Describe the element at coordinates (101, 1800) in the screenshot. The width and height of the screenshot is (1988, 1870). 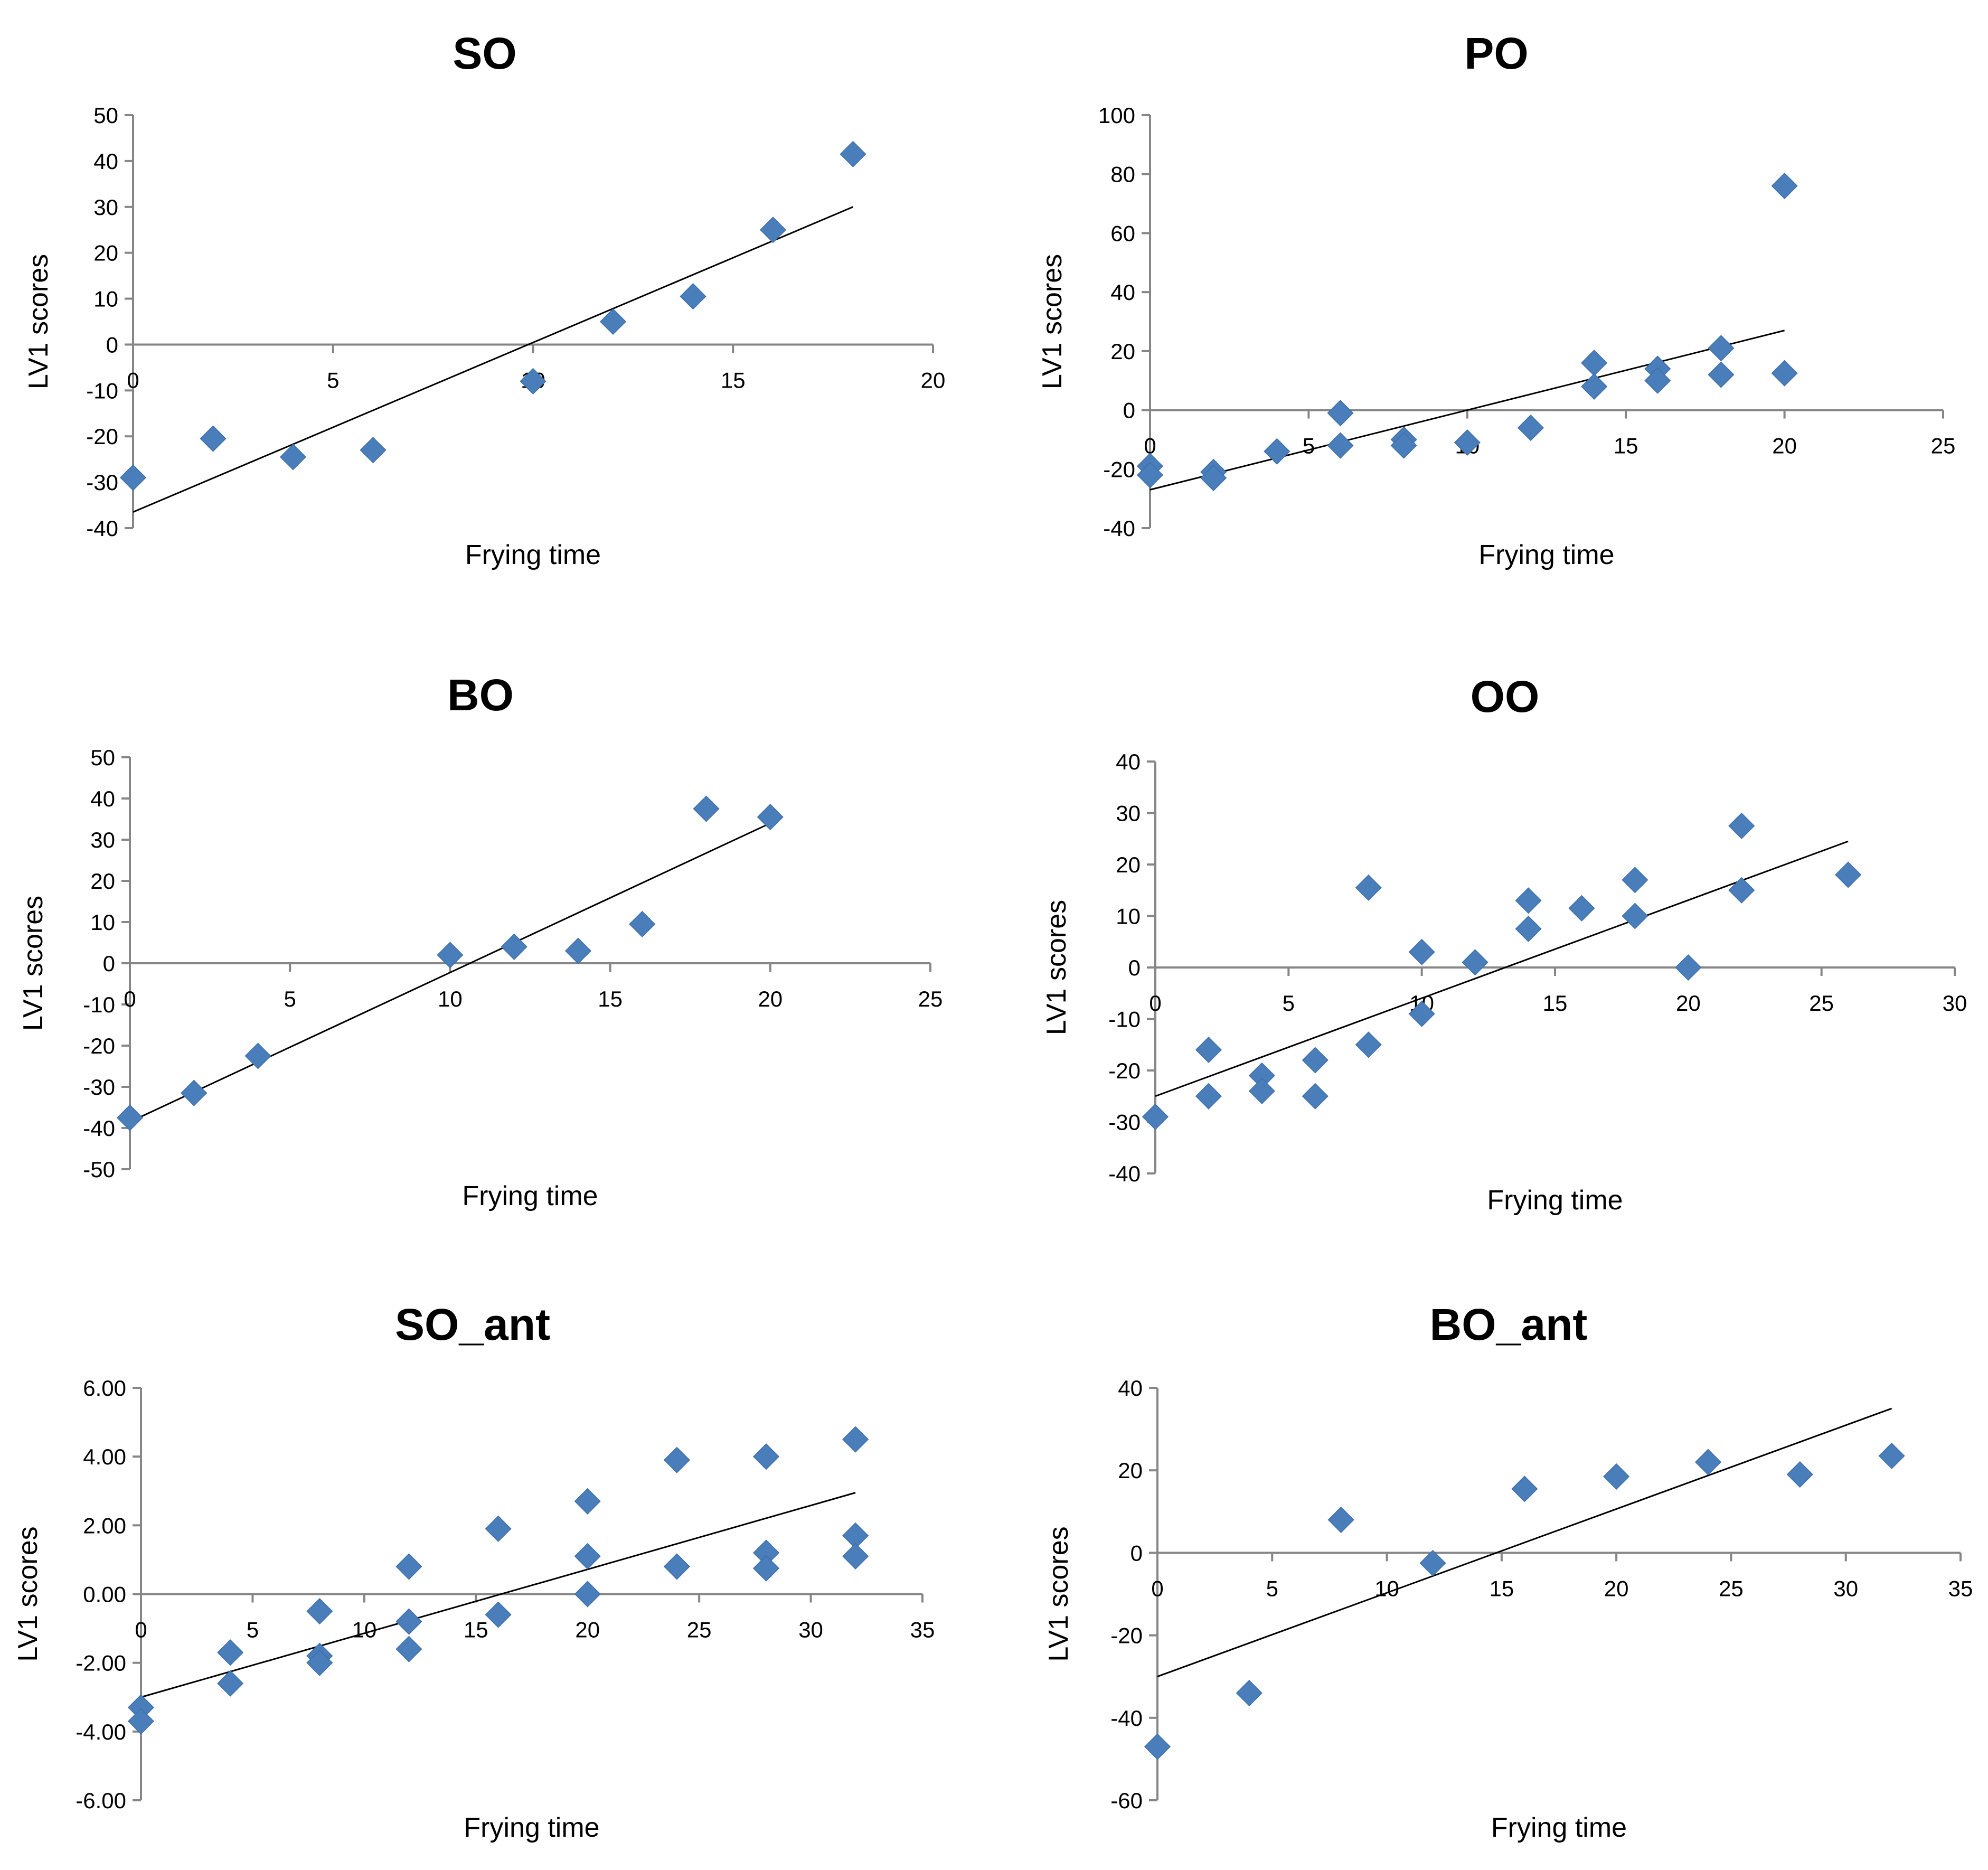
I see `y-tick-label: -6.00` at that location.